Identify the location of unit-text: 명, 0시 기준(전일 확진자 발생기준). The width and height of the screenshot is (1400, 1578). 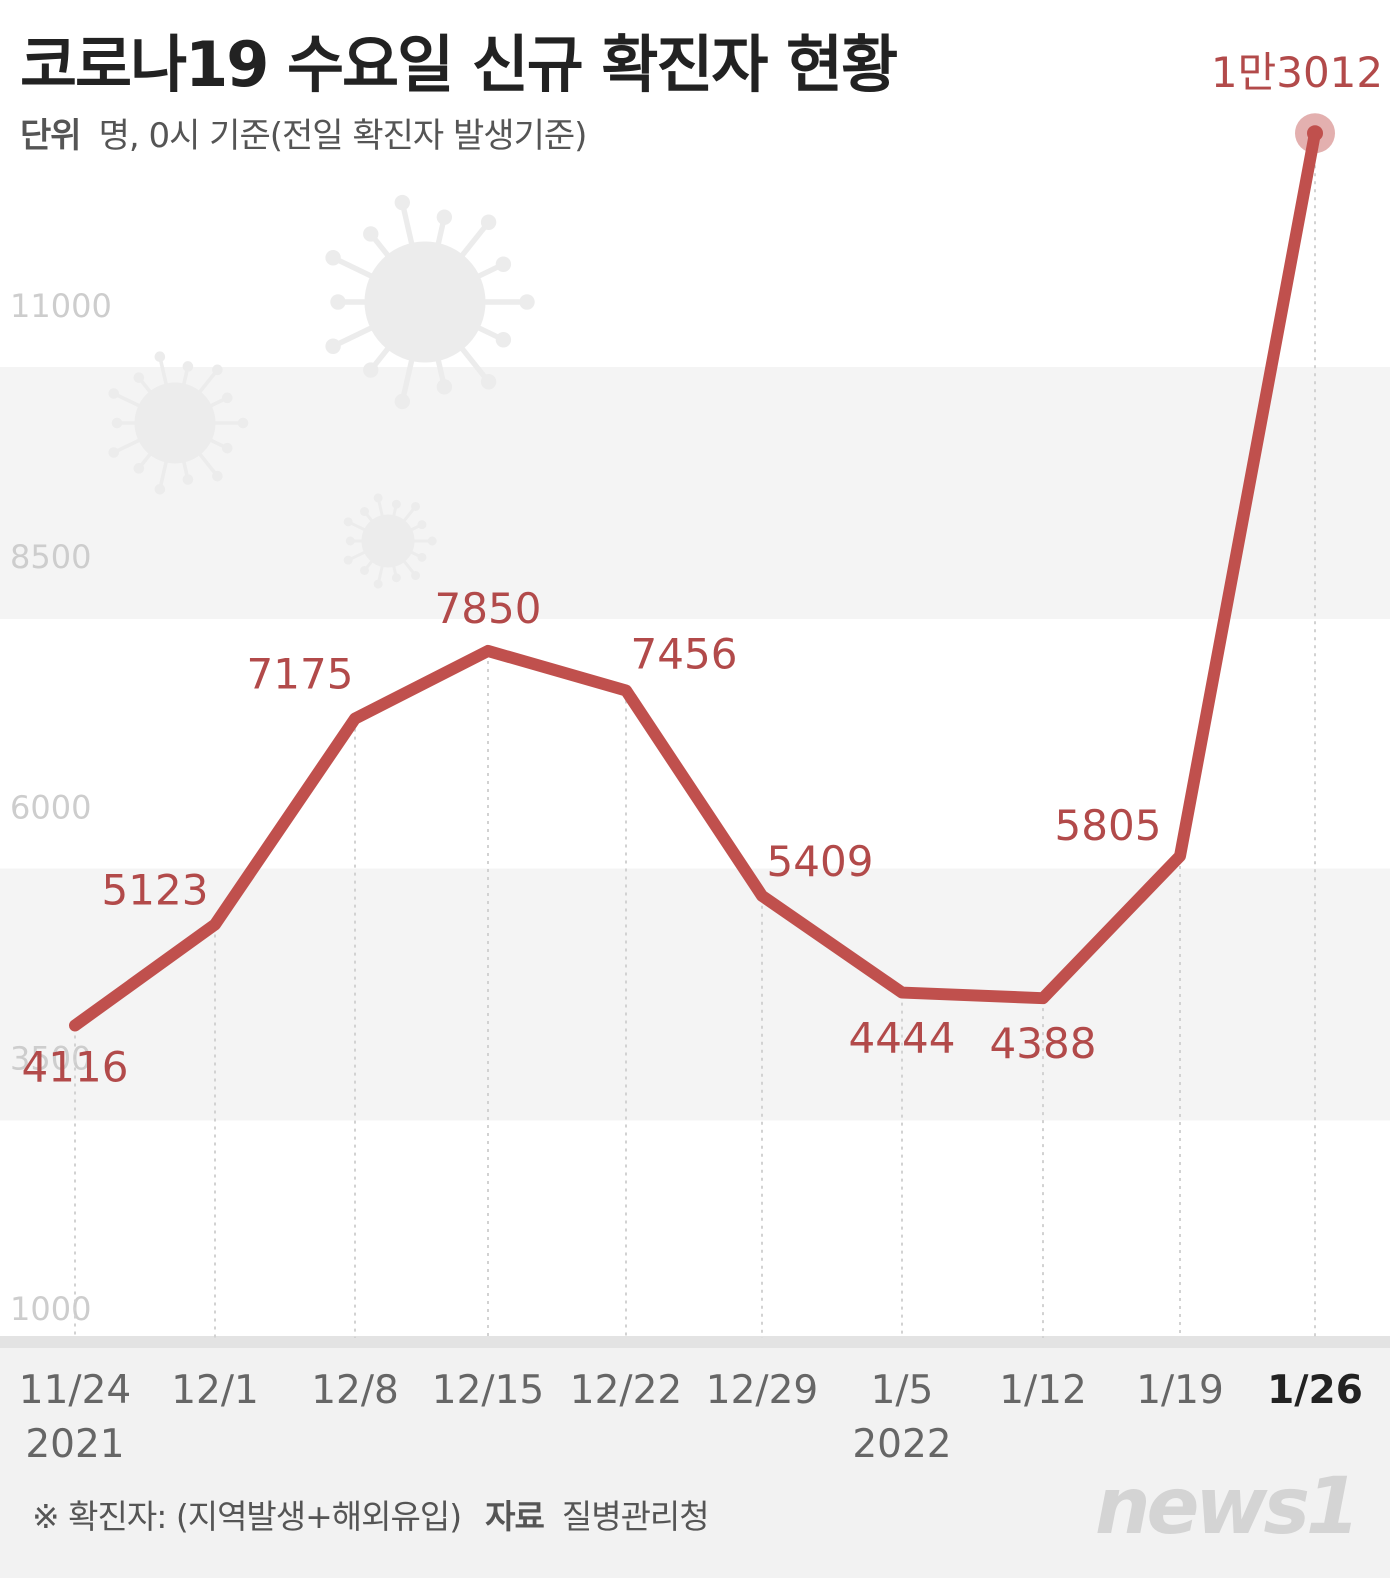
(343, 136).